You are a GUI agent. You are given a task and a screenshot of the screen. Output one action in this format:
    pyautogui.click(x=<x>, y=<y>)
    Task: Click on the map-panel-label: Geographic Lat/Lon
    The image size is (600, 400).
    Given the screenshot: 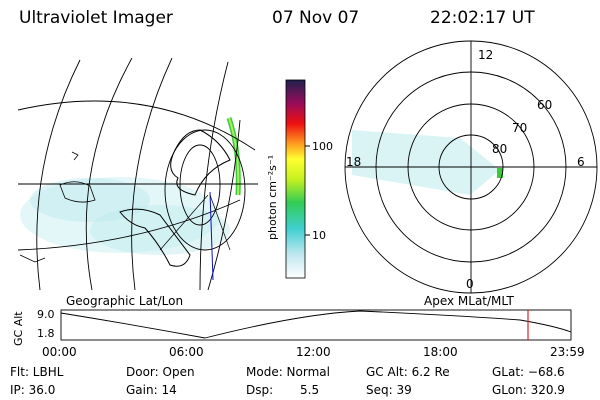 What is the action you would take?
    pyautogui.click(x=125, y=301)
    